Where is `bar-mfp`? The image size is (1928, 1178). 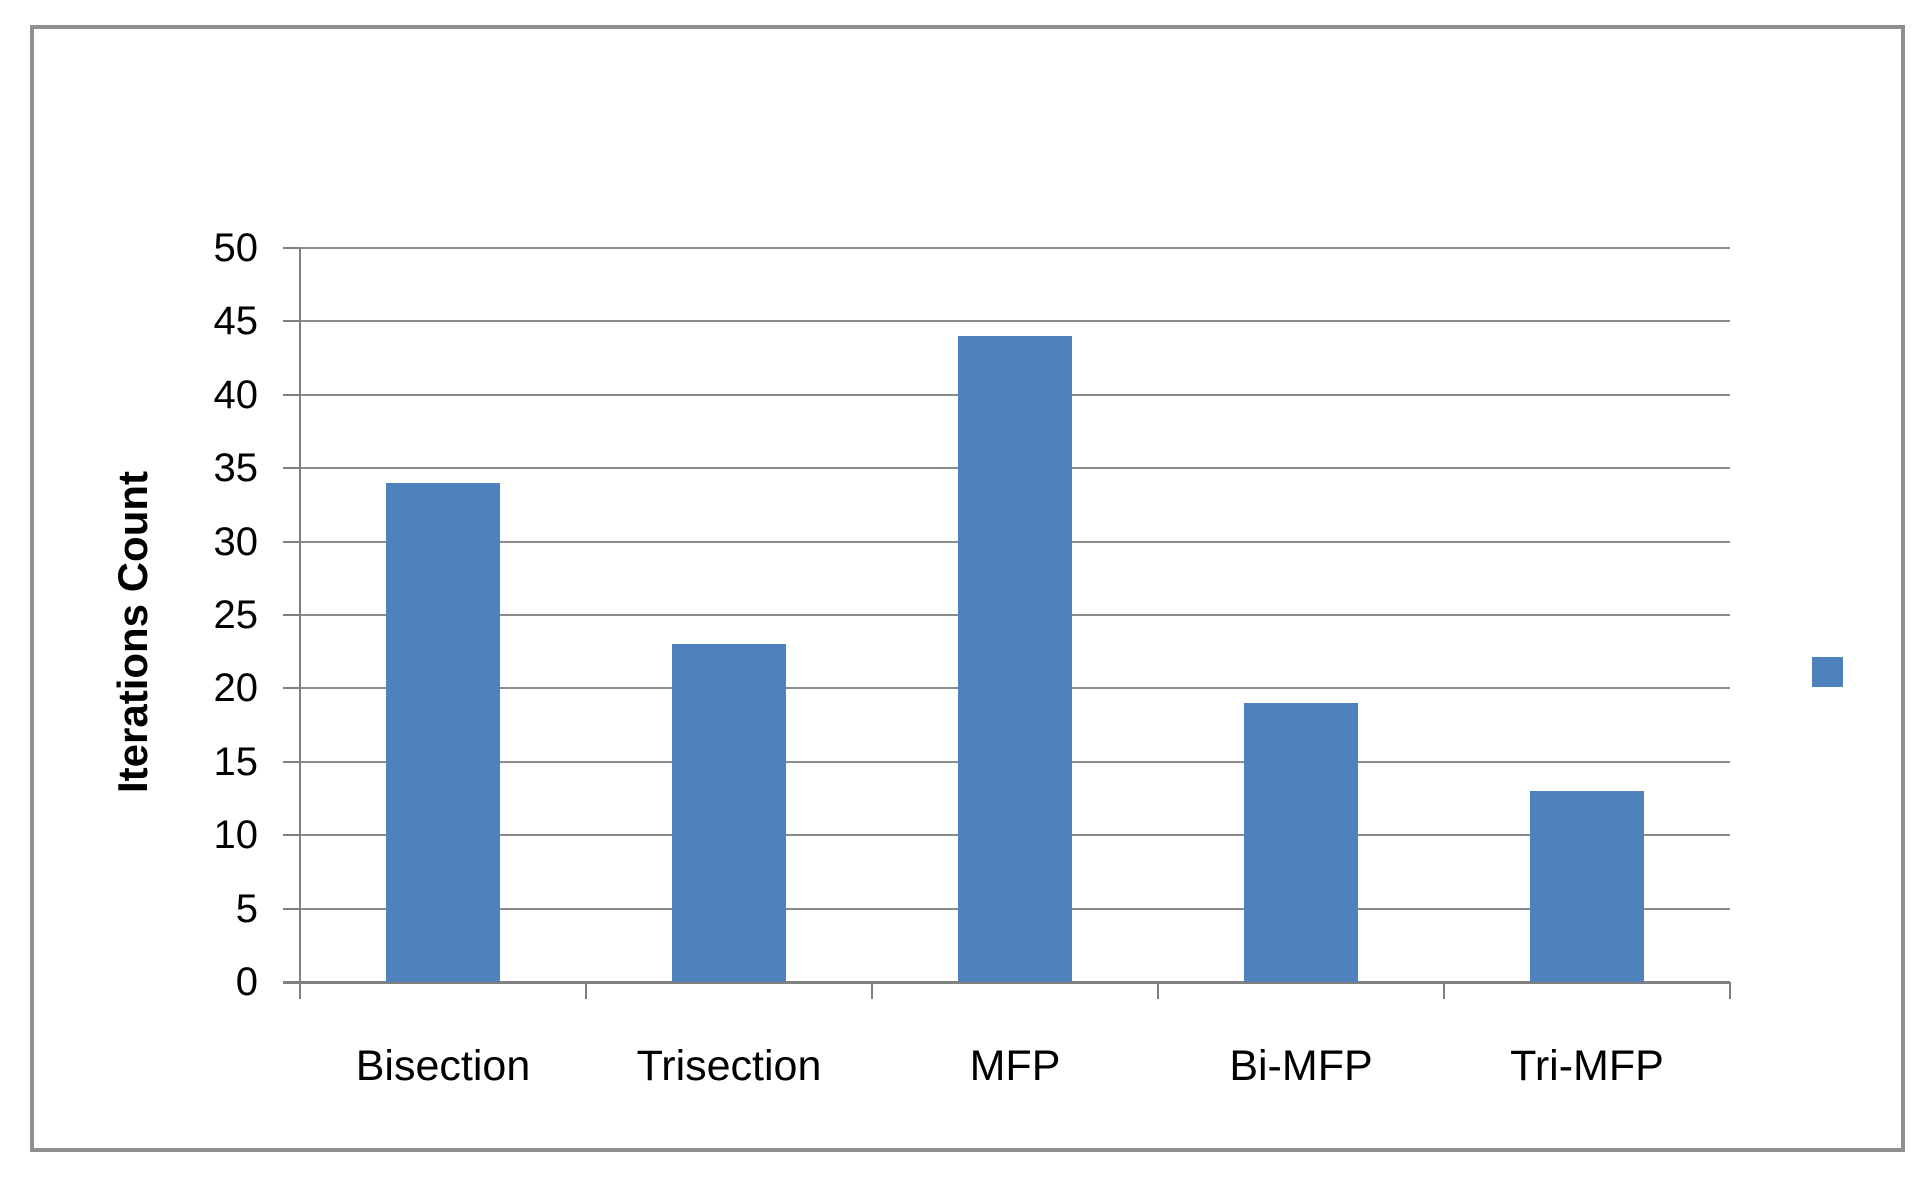
bar-mfp is located at coordinates (1015, 659).